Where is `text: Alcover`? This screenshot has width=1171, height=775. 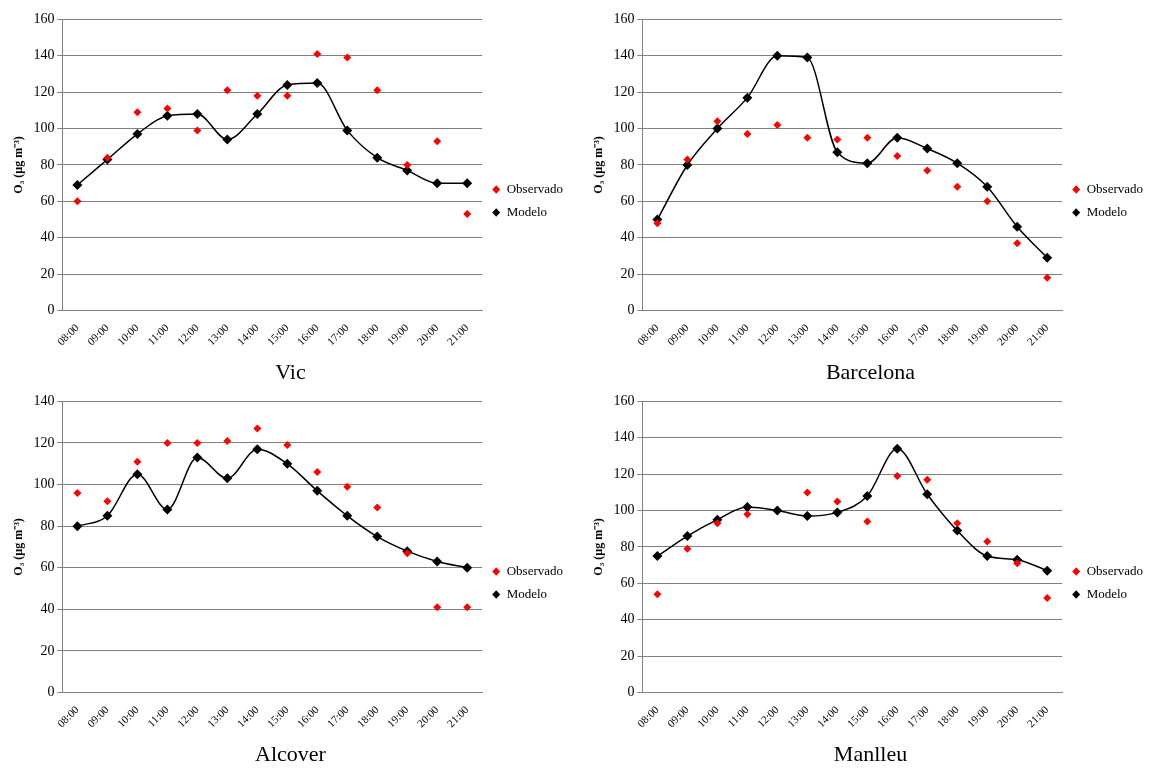
text: Alcover is located at coordinates (291, 753).